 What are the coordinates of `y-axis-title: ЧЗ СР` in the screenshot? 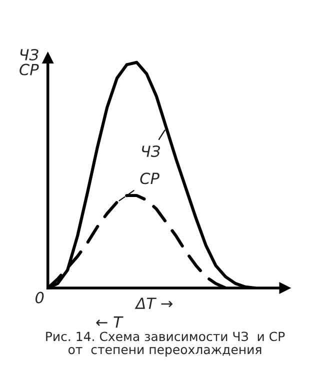 It's located at (29, 62).